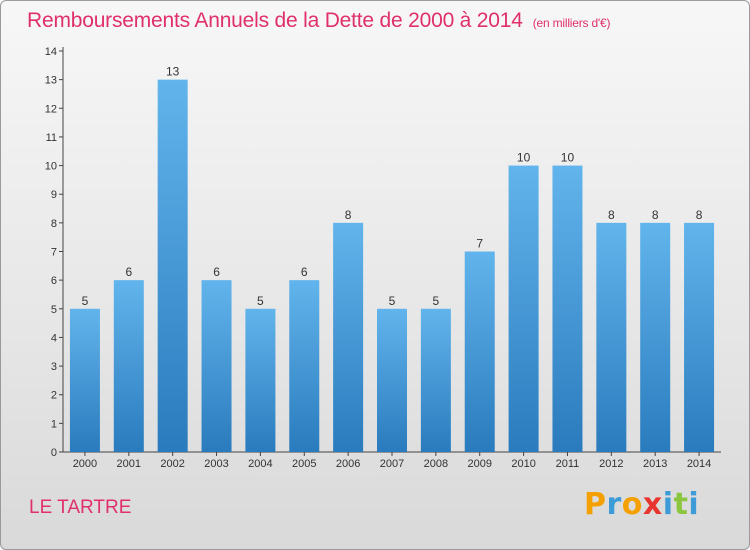 The height and width of the screenshot is (550, 750). I want to click on y-tick-label: 10, so click(51, 167).